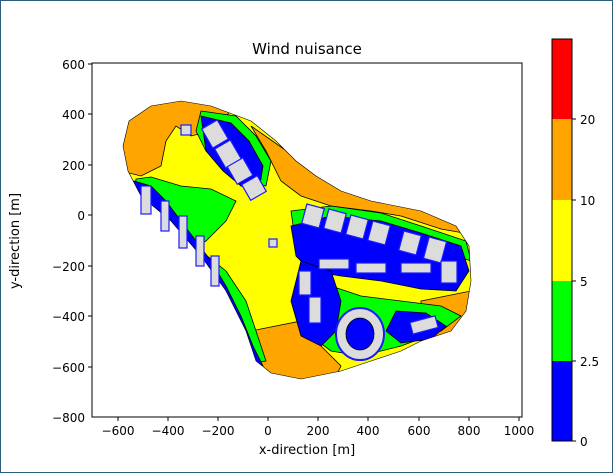 Image resolution: width=613 pixels, height=476 pixels. What do you see at coordinates (587, 120) in the screenshot?
I see `colorbar-tick-label: 20` at bounding box center [587, 120].